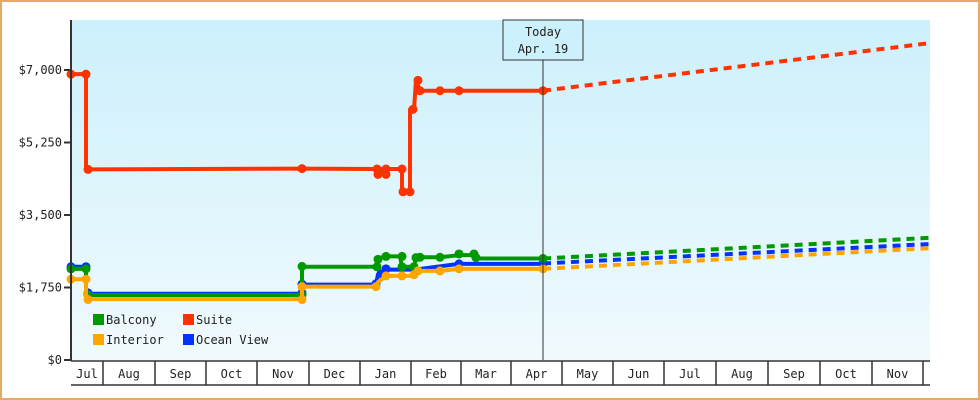 Image resolution: width=980 pixels, height=400 pixels. I want to click on y-tick-label: $5,250, so click(40, 143).